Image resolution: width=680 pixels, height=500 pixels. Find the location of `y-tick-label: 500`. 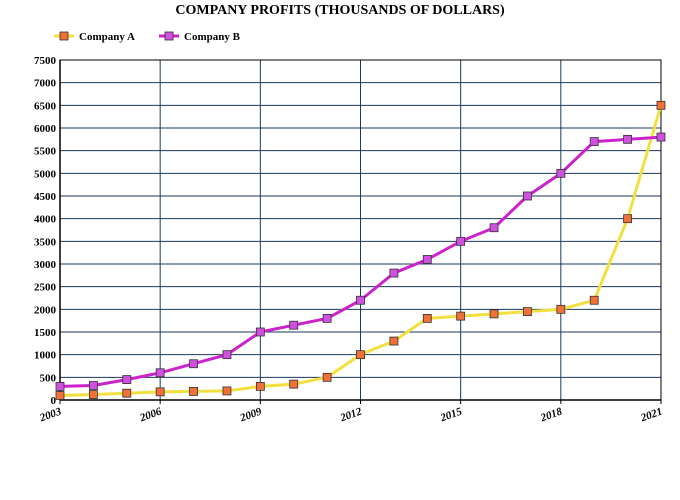

y-tick-label: 500 is located at coordinates (48, 378).